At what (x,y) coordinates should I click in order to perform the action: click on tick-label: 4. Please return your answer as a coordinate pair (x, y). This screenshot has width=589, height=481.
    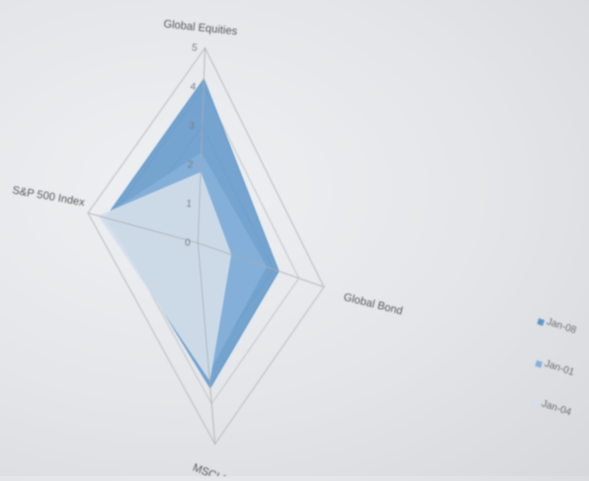
    Looking at the image, I should click on (193, 87).